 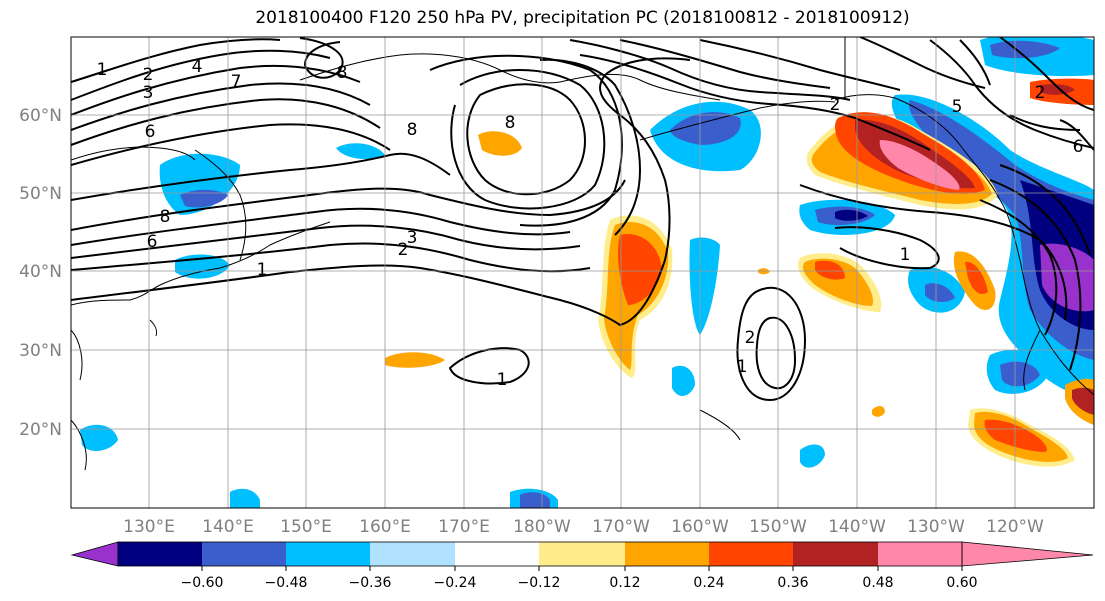 I want to click on colorbar-tick-label: 0.60, so click(x=961, y=583).